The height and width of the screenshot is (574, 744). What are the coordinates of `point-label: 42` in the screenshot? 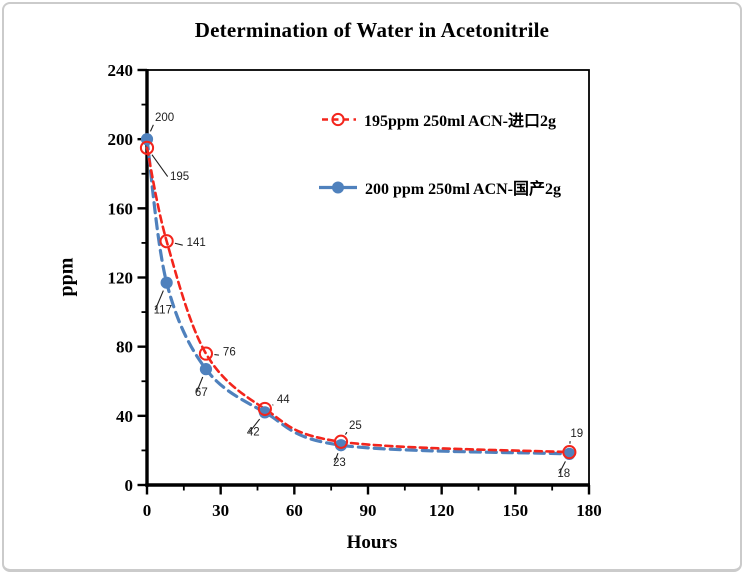 It's located at (253, 432).